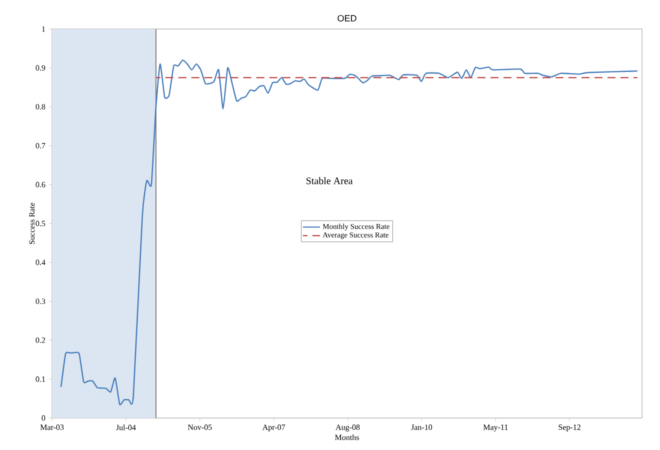  I want to click on annotation: Stable Area, so click(329, 180).